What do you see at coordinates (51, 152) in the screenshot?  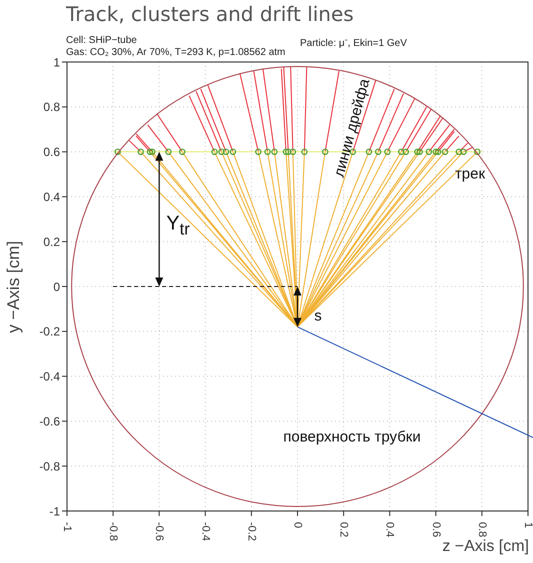 I see `y-tick-label: 0.6` at bounding box center [51, 152].